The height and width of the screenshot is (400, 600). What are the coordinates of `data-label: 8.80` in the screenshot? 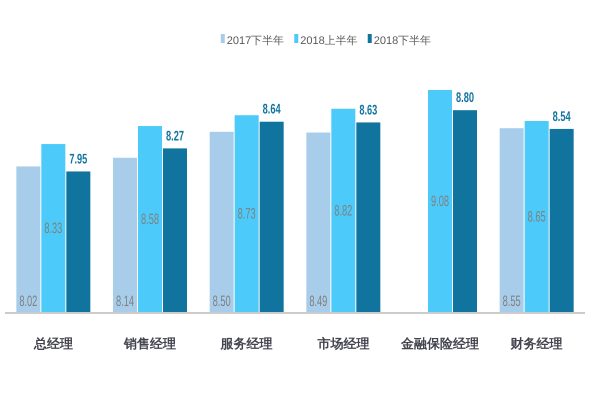 It's located at (470, 97).